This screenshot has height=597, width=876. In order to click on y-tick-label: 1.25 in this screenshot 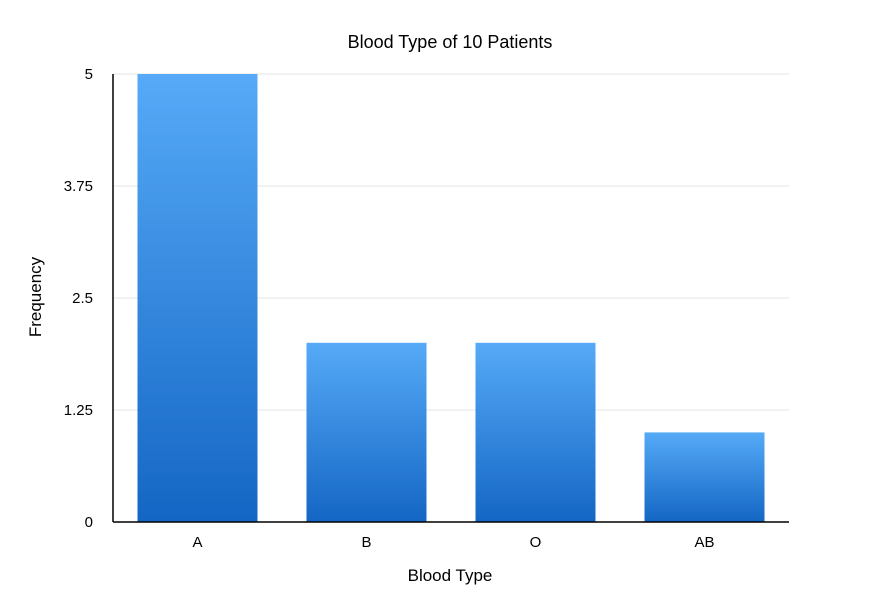, I will do `click(78, 410)`.